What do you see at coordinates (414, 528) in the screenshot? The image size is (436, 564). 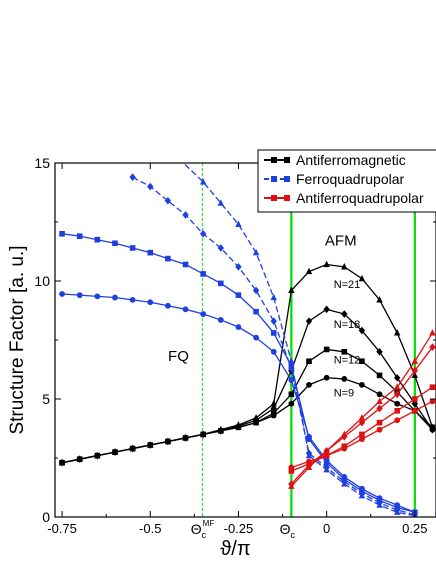 I see `x-tick-label: 0.25` at bounding box center [414, 528].